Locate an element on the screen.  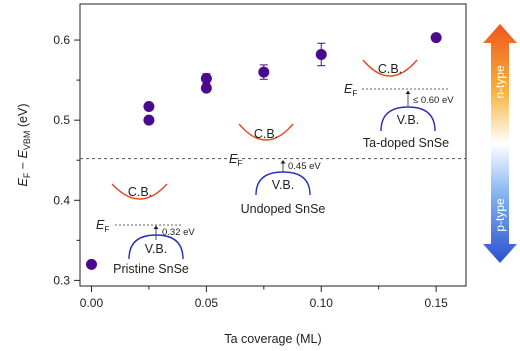
y-label-vbm-sub: VBM is located at coordinates (27, 141).